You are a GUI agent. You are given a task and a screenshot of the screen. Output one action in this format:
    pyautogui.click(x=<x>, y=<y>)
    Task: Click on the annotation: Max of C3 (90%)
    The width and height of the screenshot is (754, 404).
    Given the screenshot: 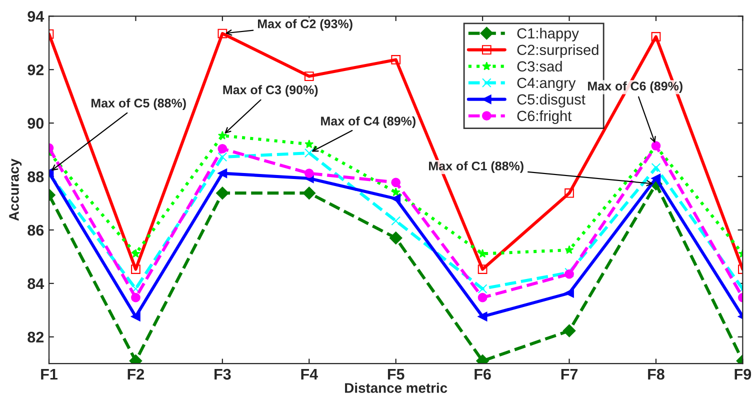 What is the action you would take?
    pyautogui.click(x=270, y=91)
    